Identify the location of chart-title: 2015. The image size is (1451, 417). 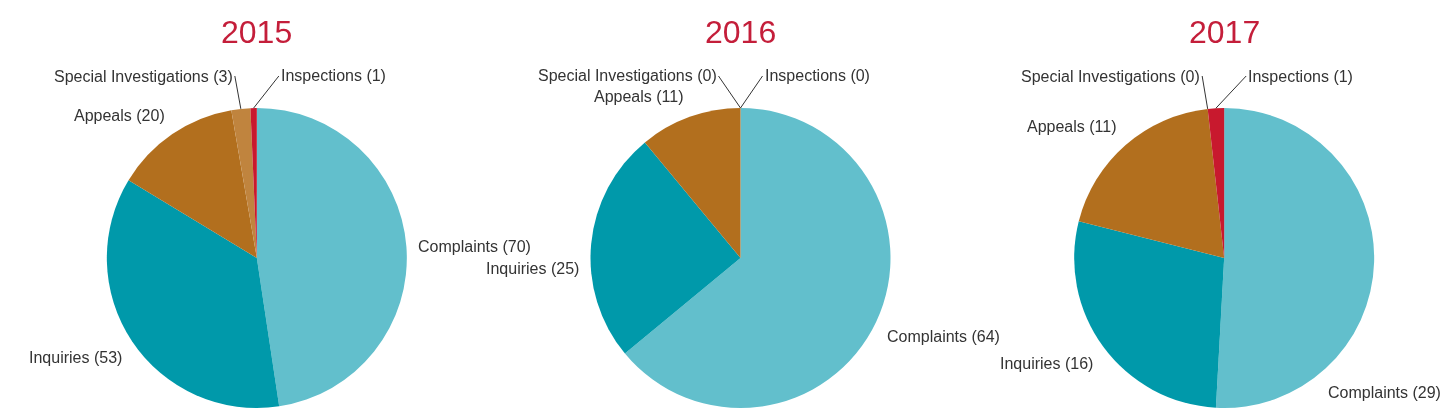
(257, 32).